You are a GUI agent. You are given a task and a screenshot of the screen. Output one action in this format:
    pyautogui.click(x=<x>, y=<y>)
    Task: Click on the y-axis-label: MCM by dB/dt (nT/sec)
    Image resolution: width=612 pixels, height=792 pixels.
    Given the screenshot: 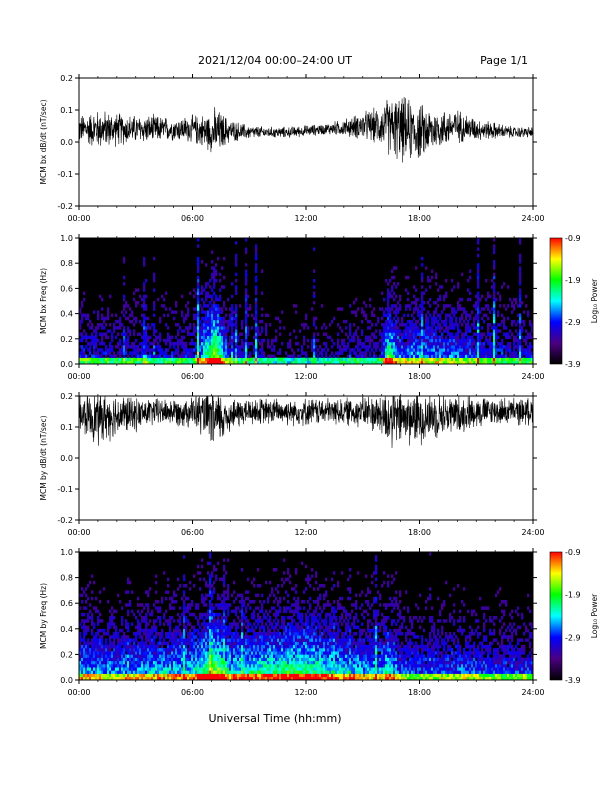 What is the action you would take?
    pyautogui.click(x=43, y=457)
    